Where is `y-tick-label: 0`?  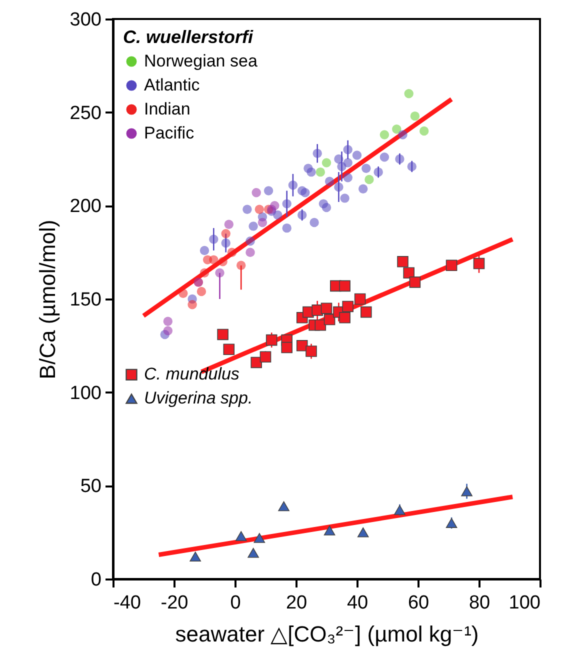 y-tick-label: 0 is located at coordinates (96, 580).